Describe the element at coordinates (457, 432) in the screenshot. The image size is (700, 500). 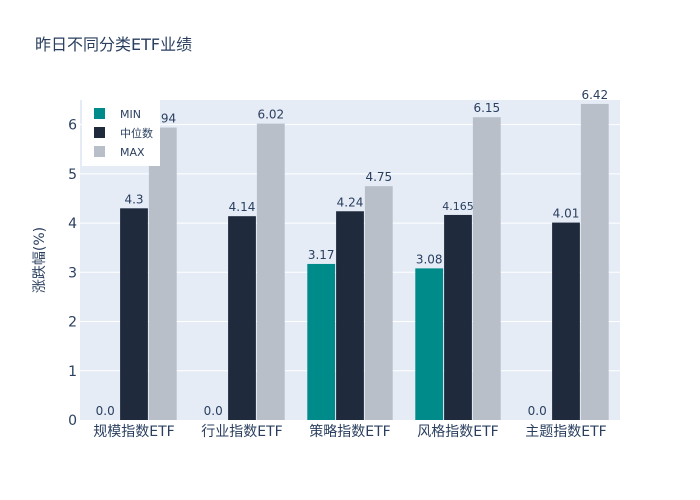
I see `x-tick-label: 风格指数ETF` at that location.